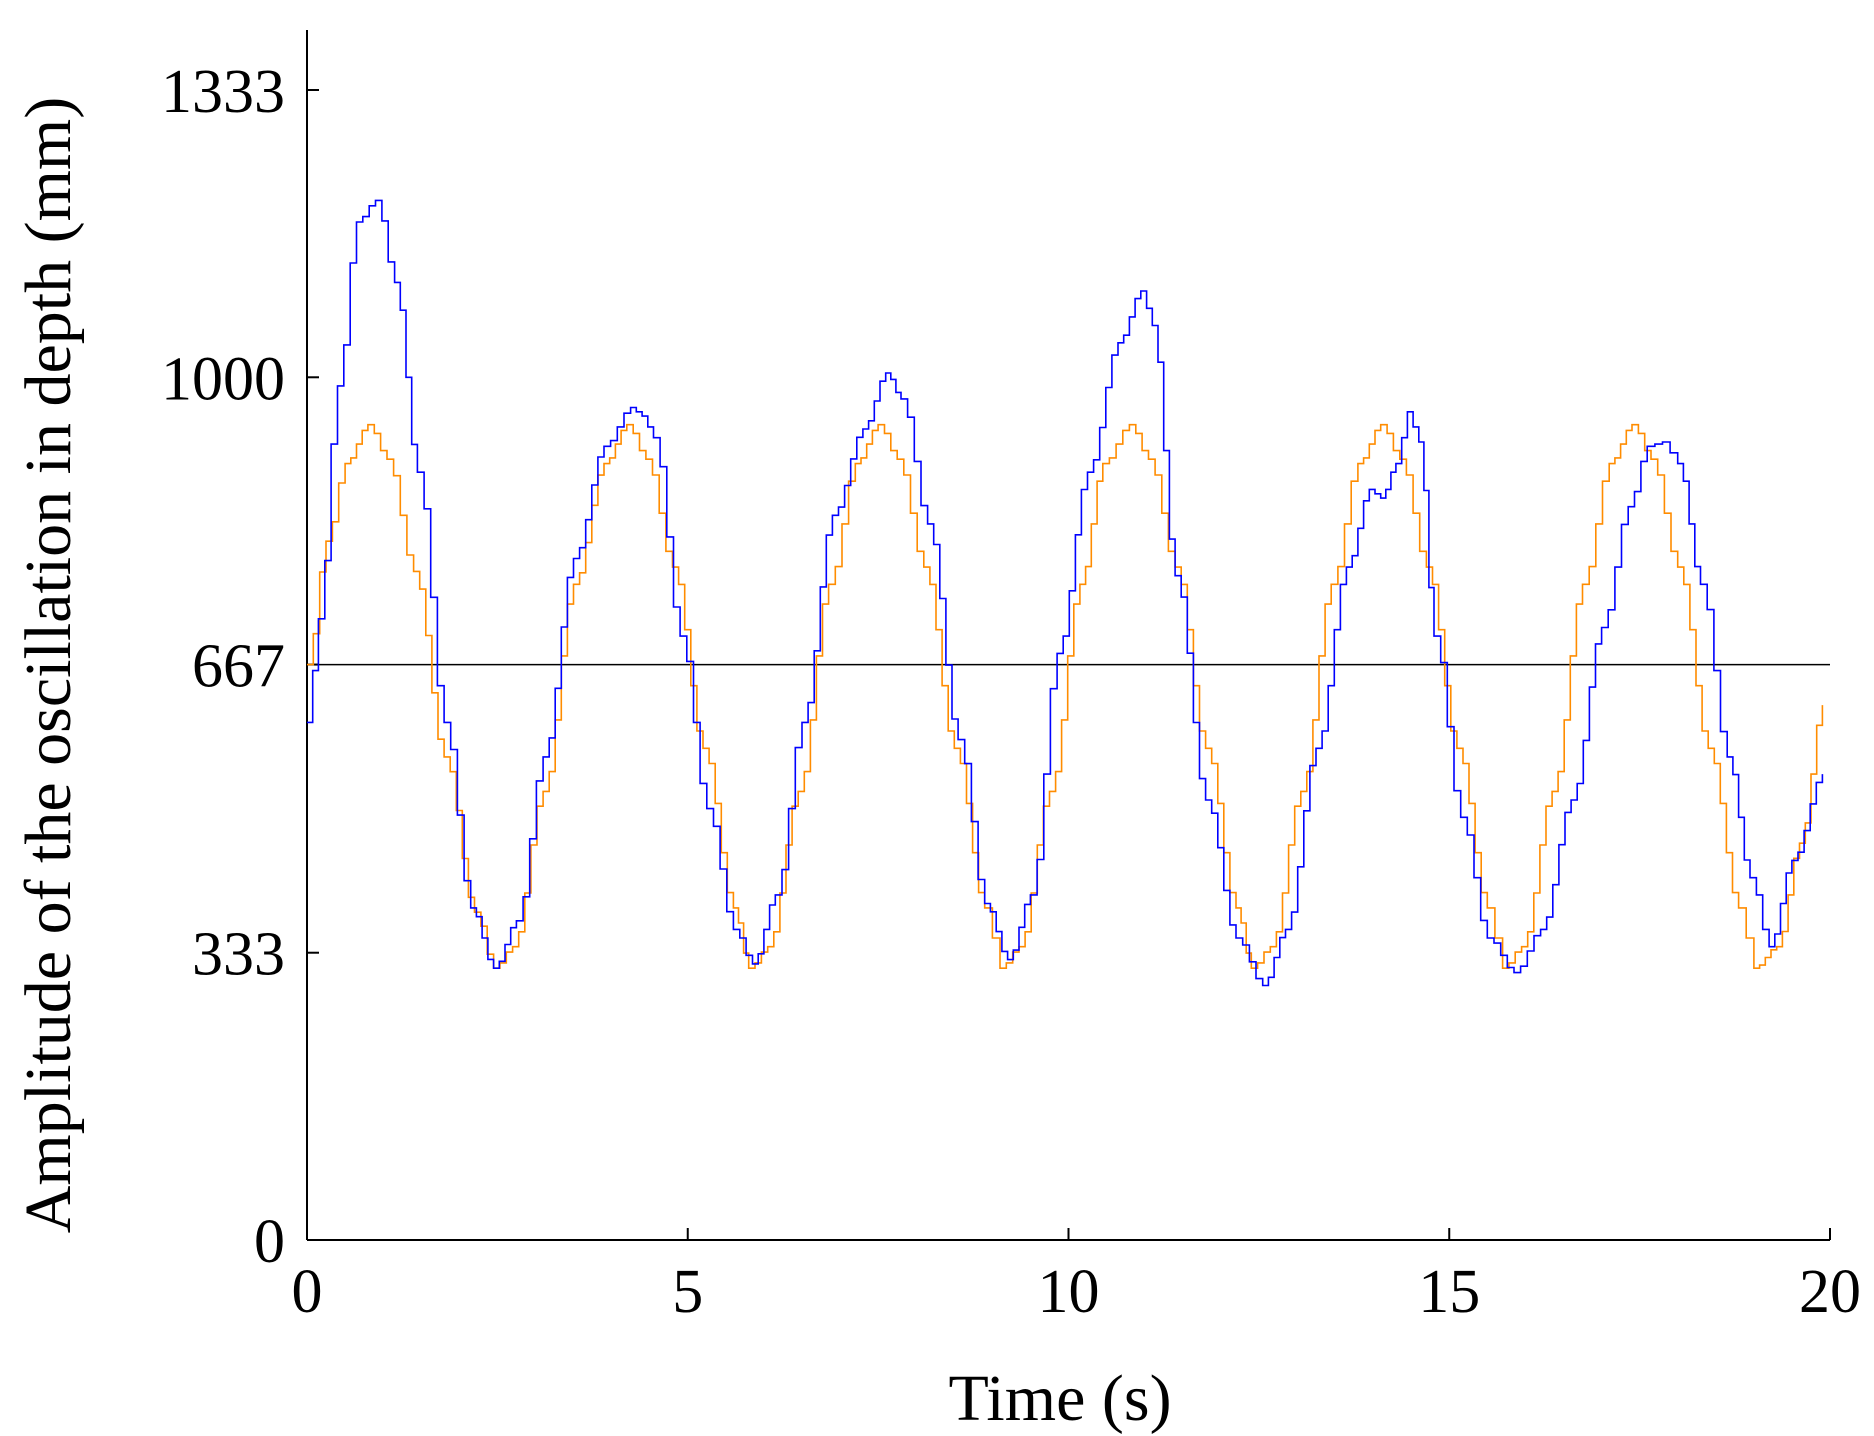 The width and height of the screenshot is (1874, 1436). Describe the element at coordinates (238, 955) in the screenshot. I see `y-tick-label: 333` at that location.